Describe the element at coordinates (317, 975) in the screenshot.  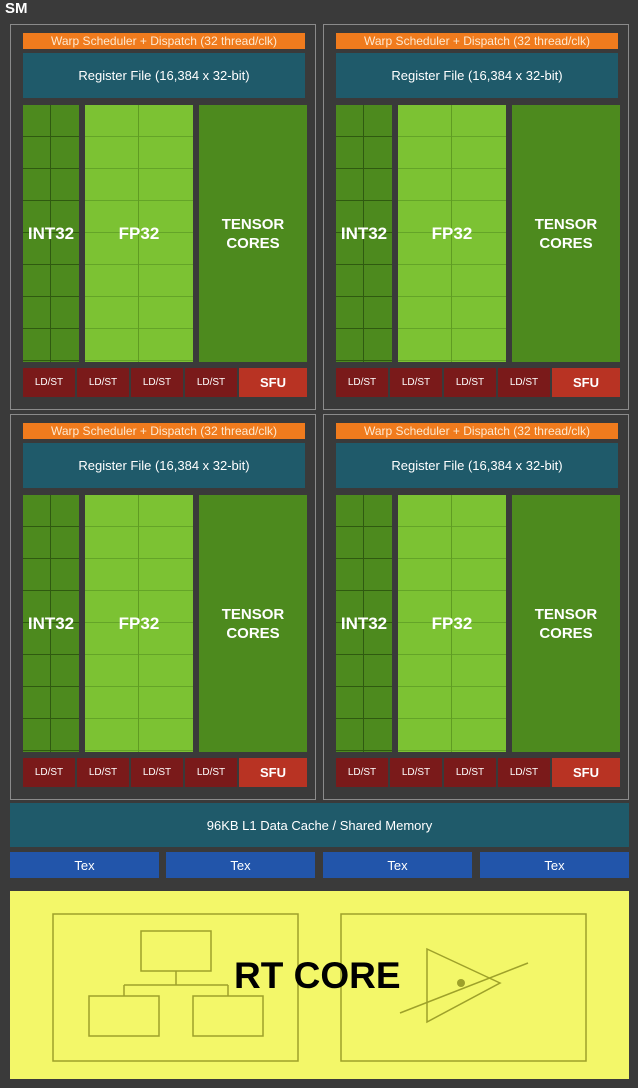
I see `rt-core-title: RT CORE` at that location.